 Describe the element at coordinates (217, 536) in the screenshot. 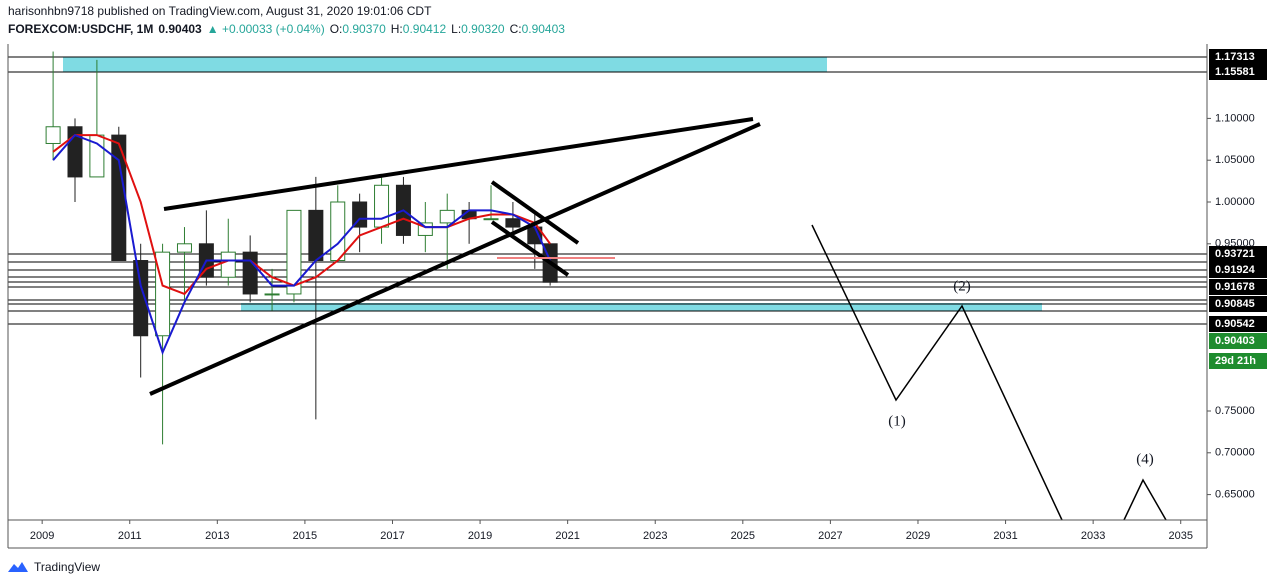

I see `x-tick-label: 2013` at that location.